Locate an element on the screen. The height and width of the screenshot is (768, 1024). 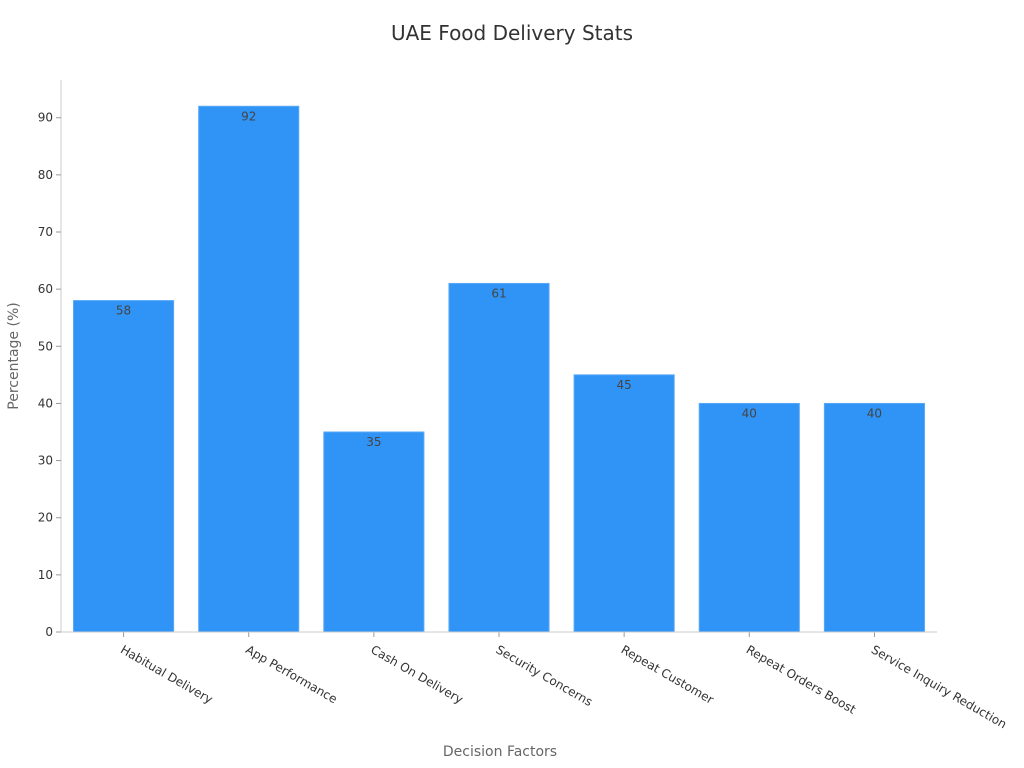
y-tick-label-2: 20 is located at coordinates (45, 518).